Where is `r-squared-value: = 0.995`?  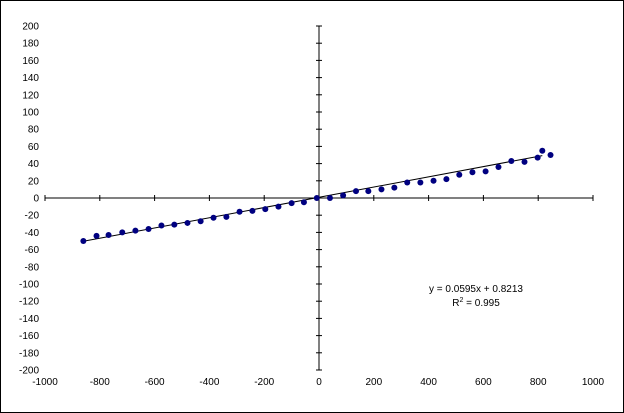 r-squared-value: = 0.995 is located at coordinates (481, 303).